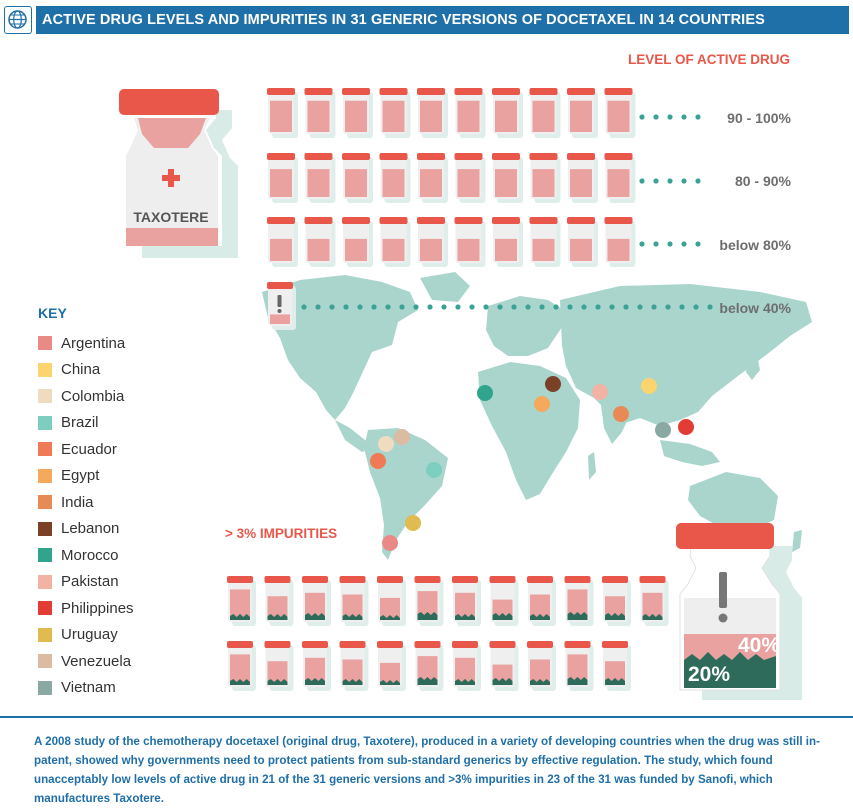  What do you see at coordinates (755, 308) in the screenshot?
I see `level-label-below-40: below 40%` at bounding box center [755, 308].